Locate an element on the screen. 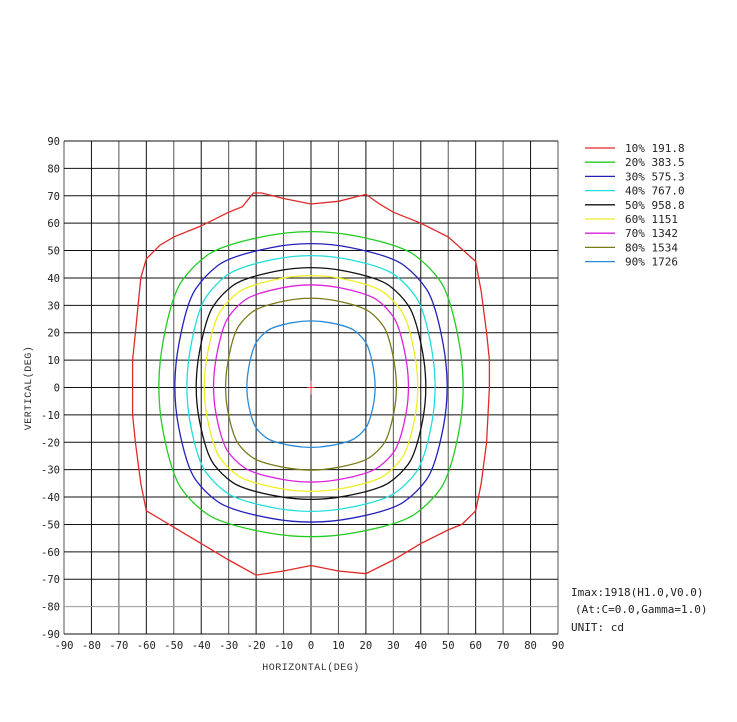 This screenshot has height=722, width=737. x-tick-label: 80 is located at coordinates (530, 646).